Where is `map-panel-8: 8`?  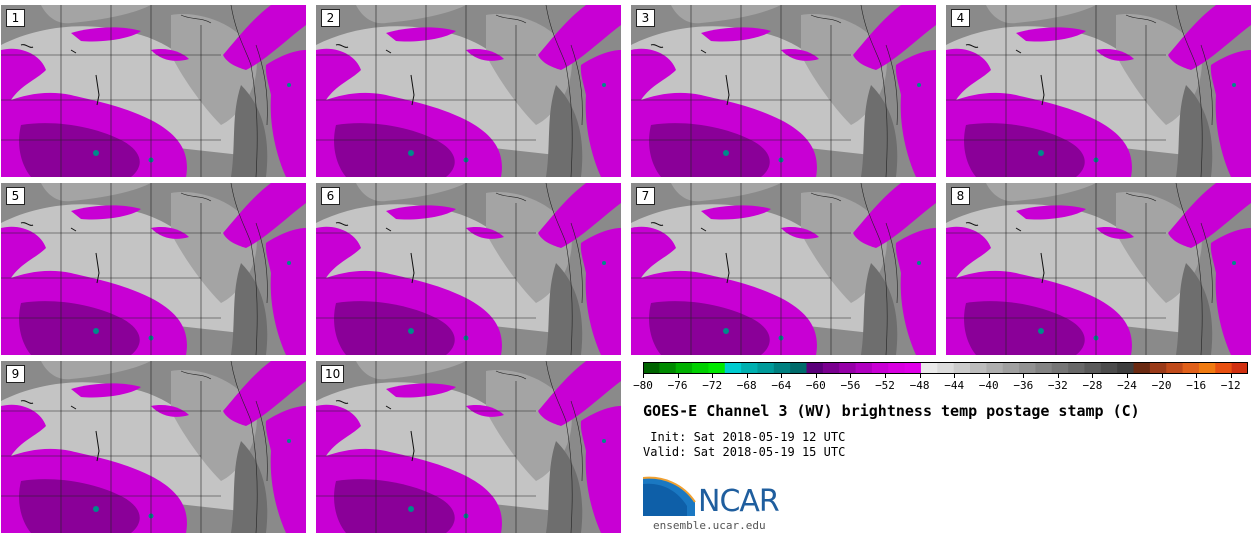 map-panel-8: 8 is located at coordinates (1098, 269).